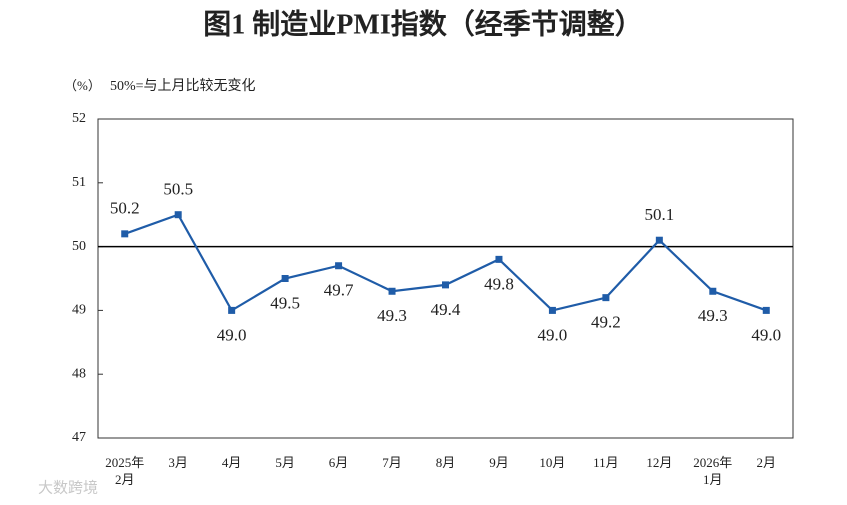 This screenshot has height=505, width=847. What do you see at coordinates (446, 309) in the screenshot?
I see `value-label: 49.4` at bounding box center [446, 309].